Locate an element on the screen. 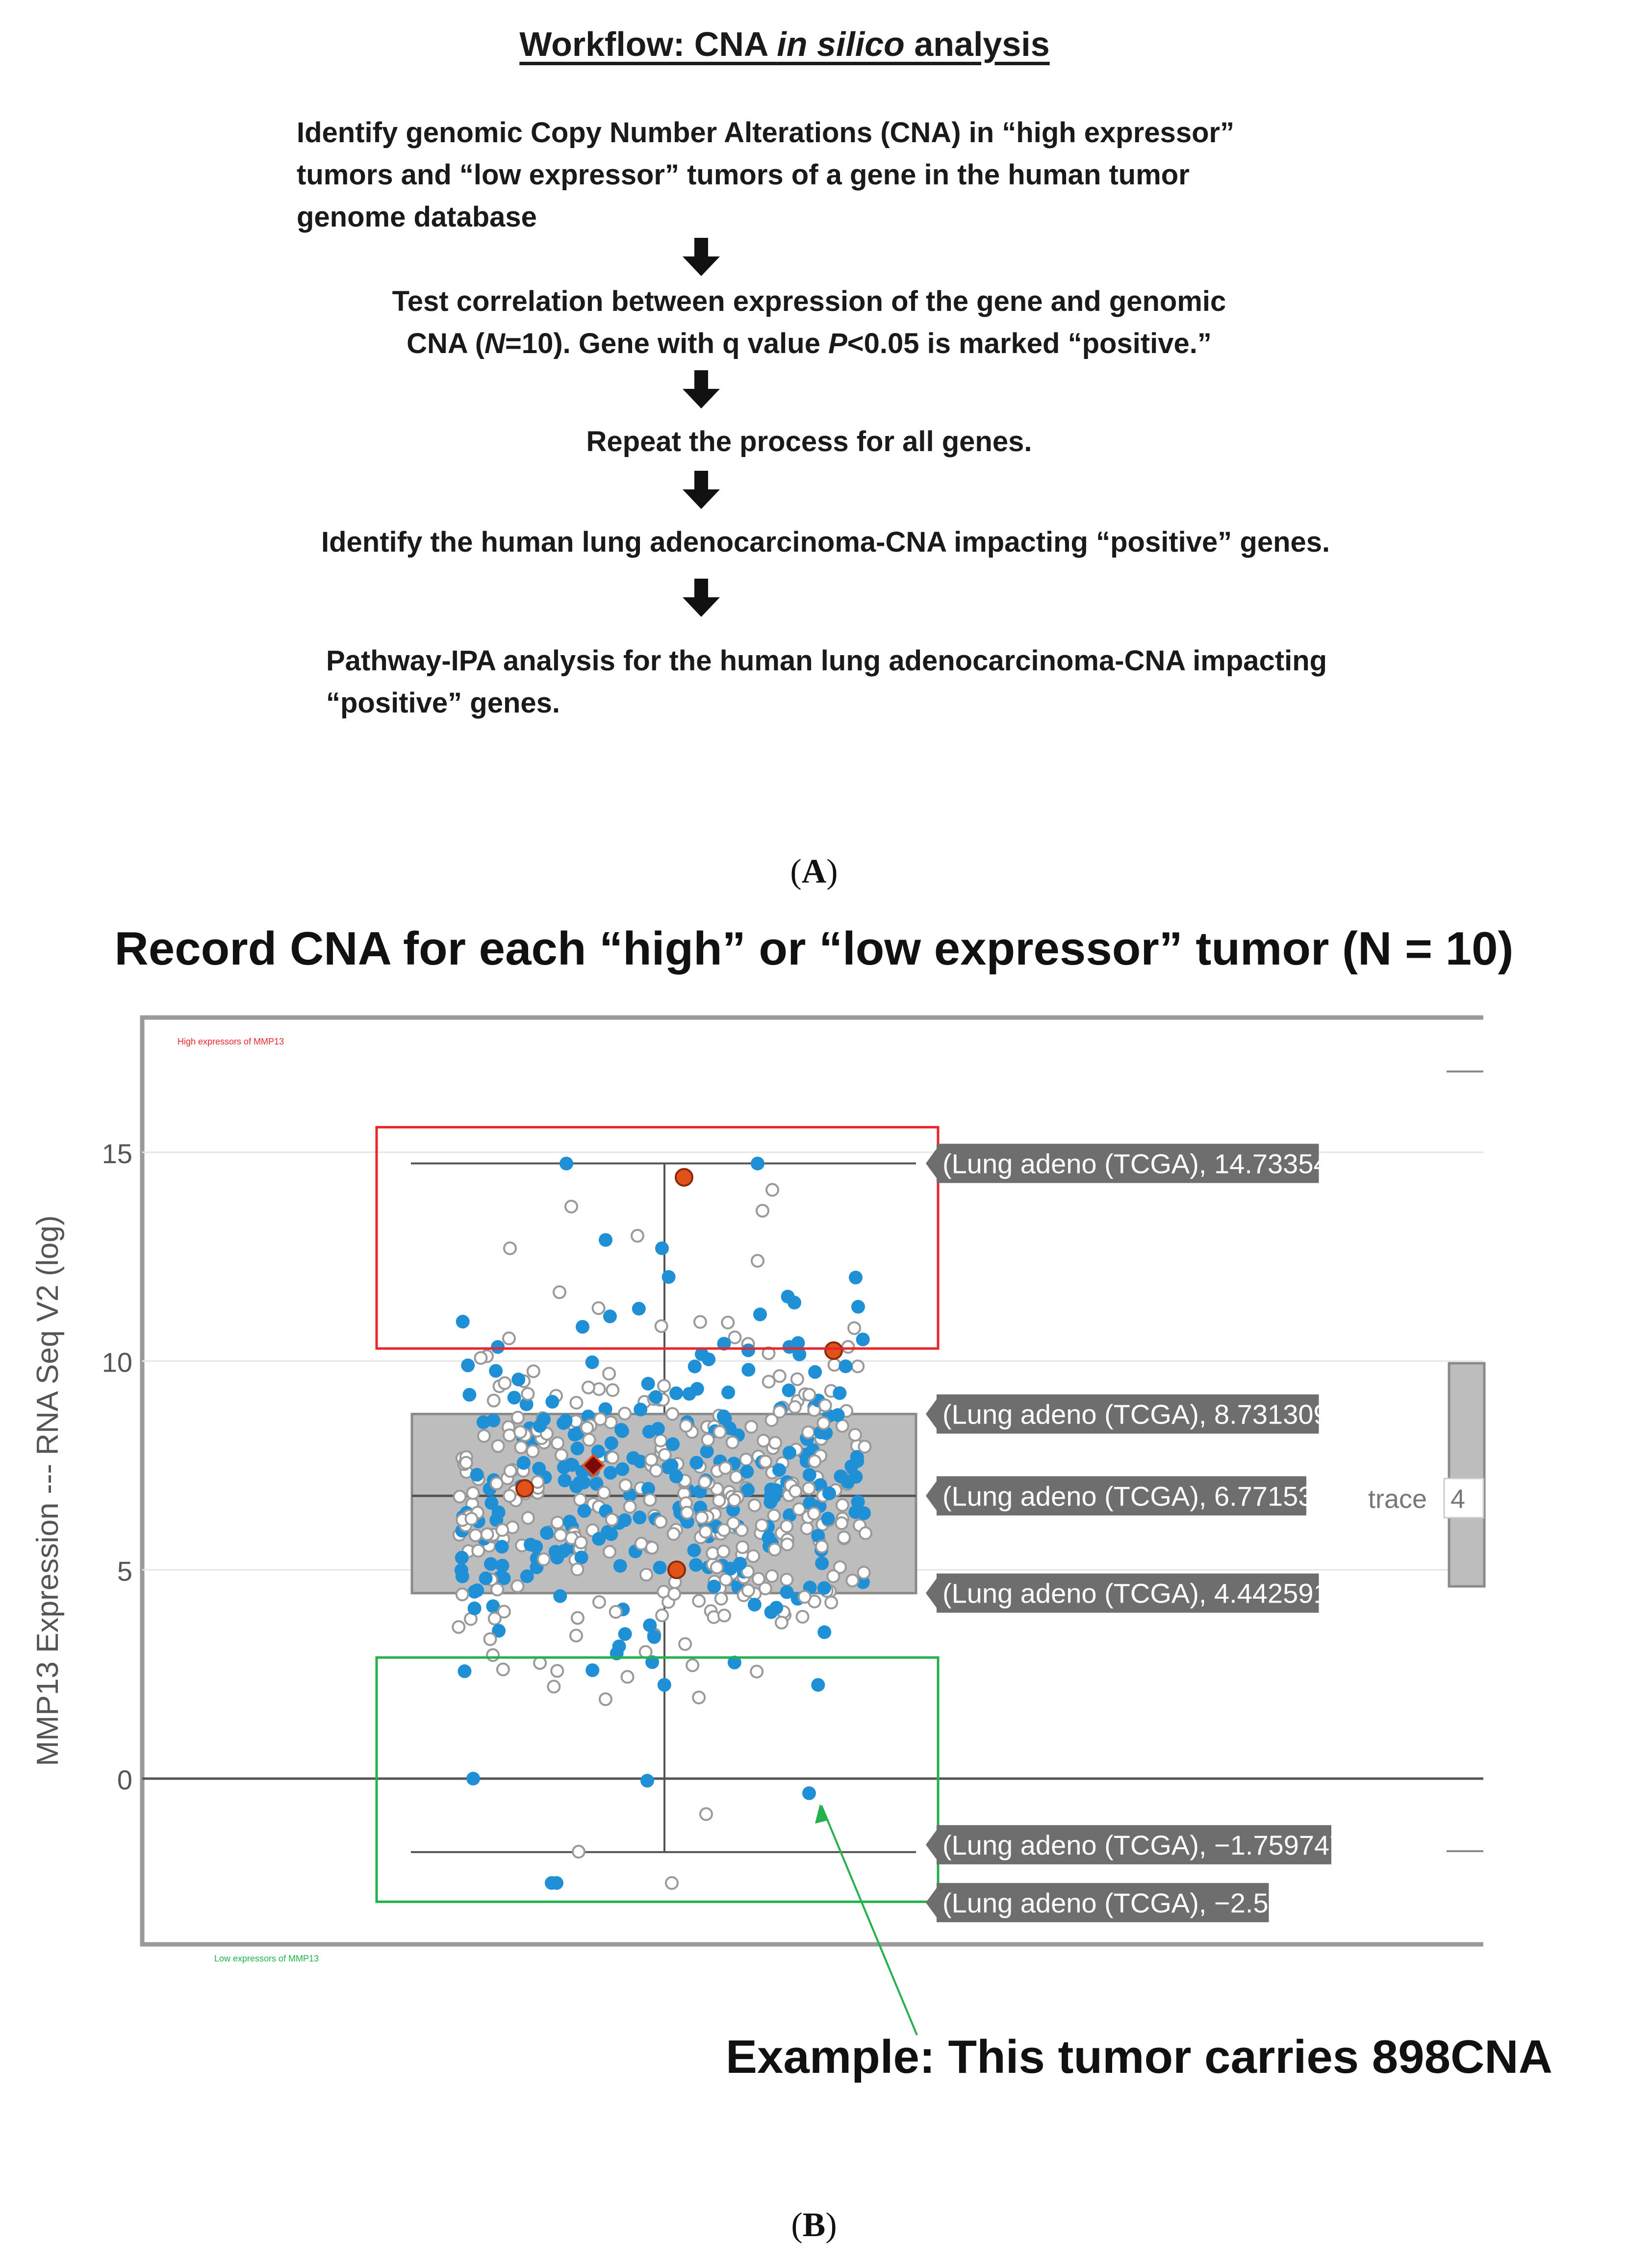 The image size is (1628, 2268). callout-text: (Lung adeno (TCGA), 8.731309) is located at coordinates (1140, 1415).